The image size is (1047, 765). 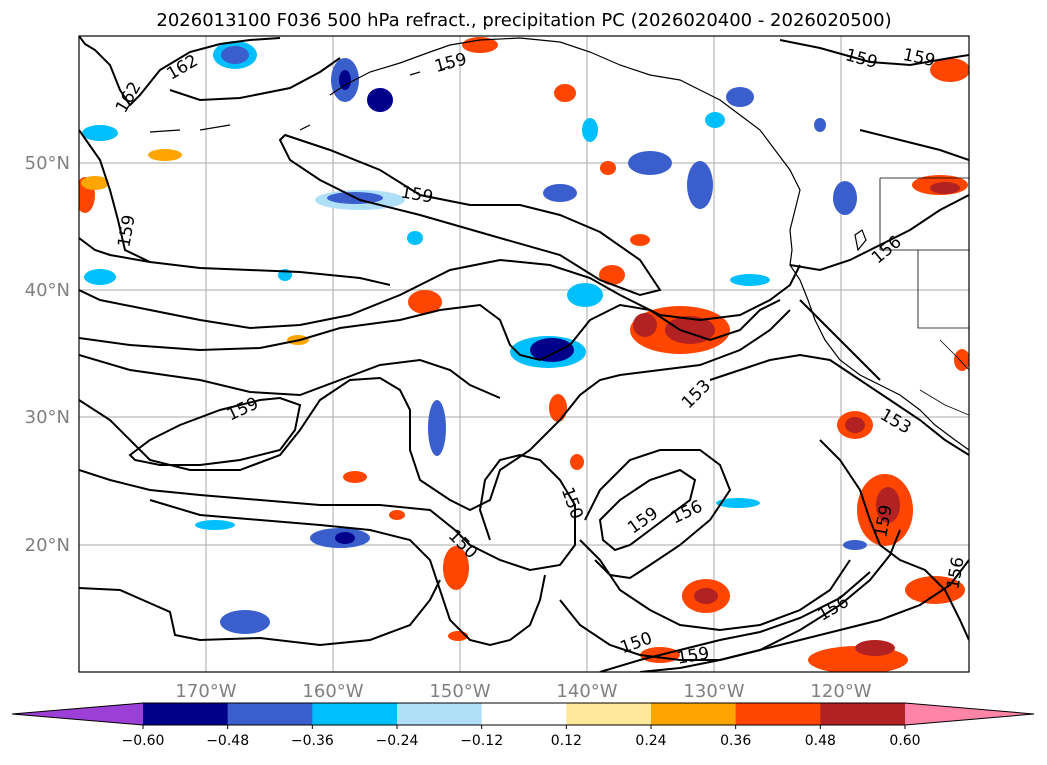 I want to click on lon-label: 120°W, so click(x=840, y=691).